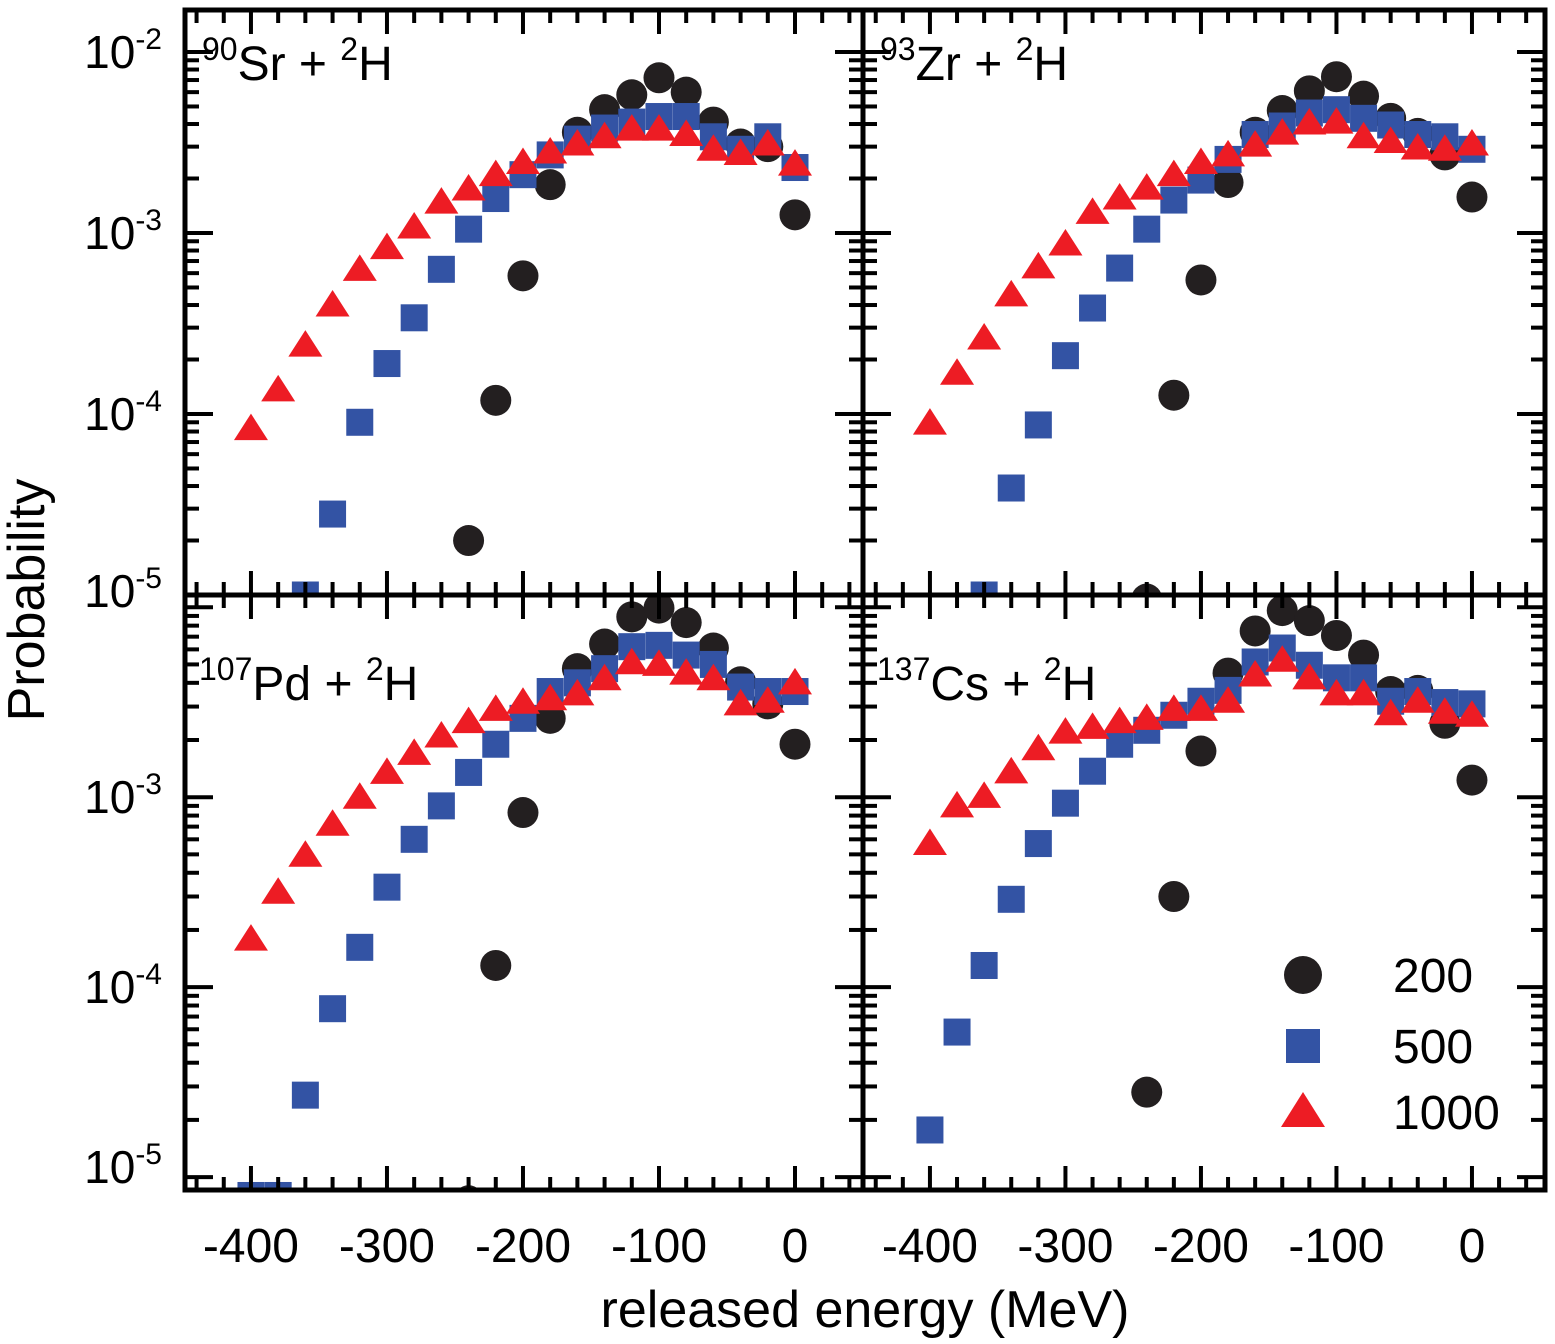 Image resolution: width=1555 pixels, height=1344 pixels. Describe the element at coordinates (1201, 1246) in the screenshot. I see `x-tick-label: -200` at that location.